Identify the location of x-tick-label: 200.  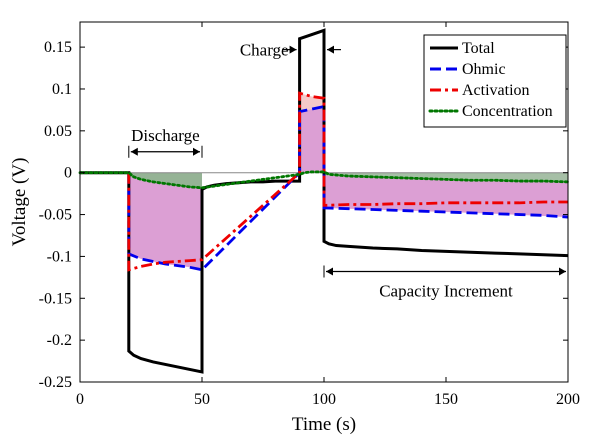
(568, 399).